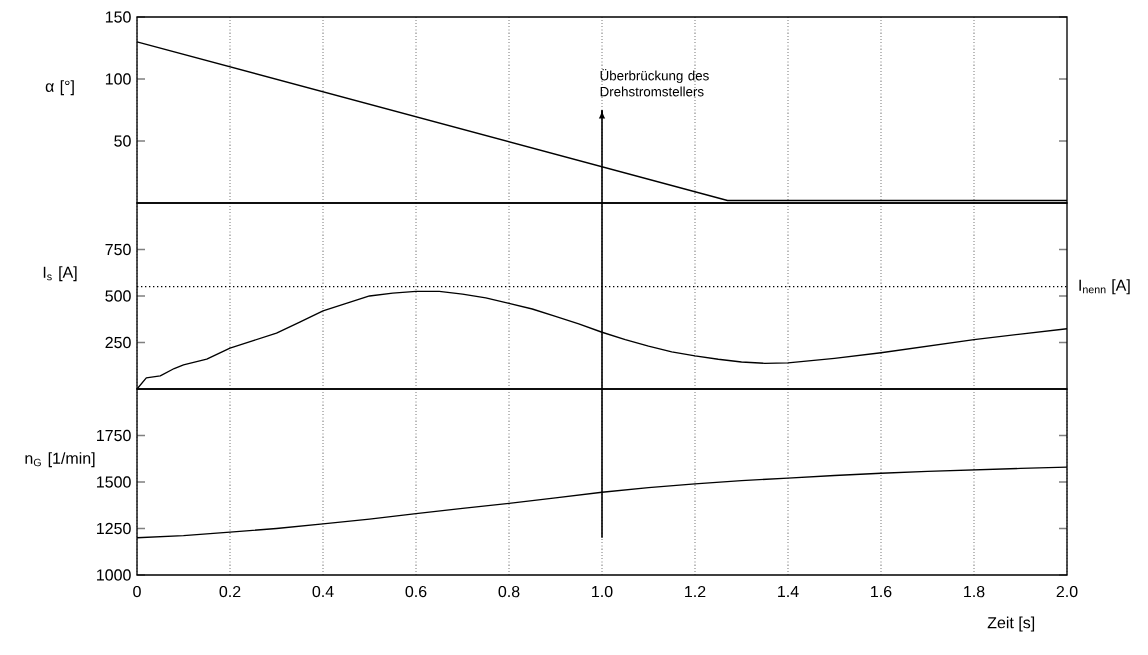 The height and width of the screenshot is (655, 1148). What do you see at coordinates (1067, 591) in the screenshot?
I see `x-tick-label: 2.0` at bounding box center [1067, 591].